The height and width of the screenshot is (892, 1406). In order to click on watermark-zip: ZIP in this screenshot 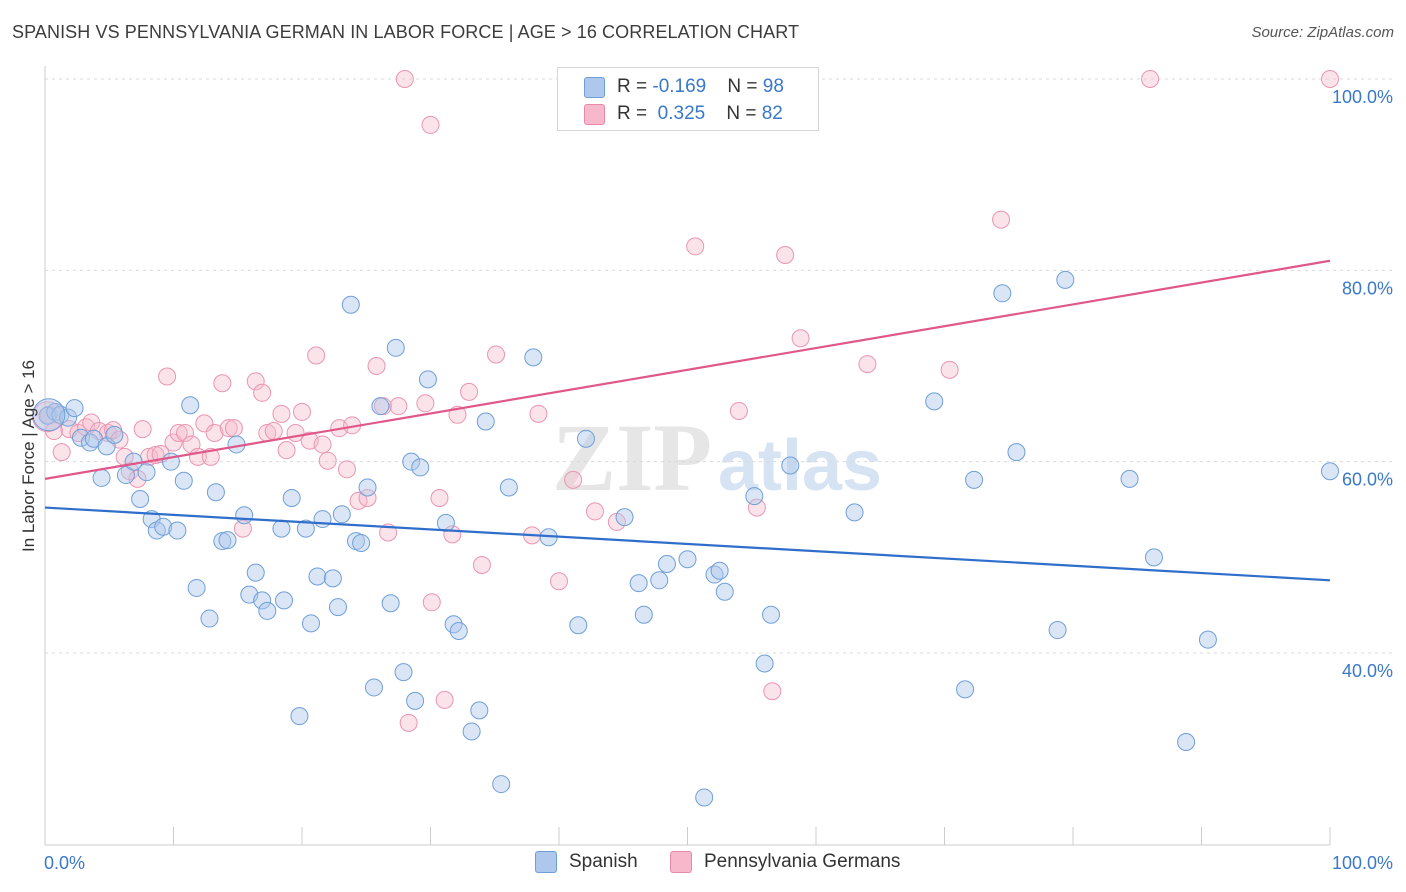, I will do `click(632, 457)`.